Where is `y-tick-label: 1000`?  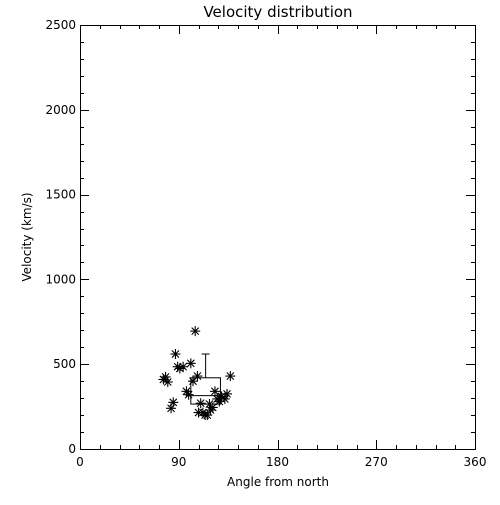 y-tick-label: 1000 is located at coordinates (60, 279).